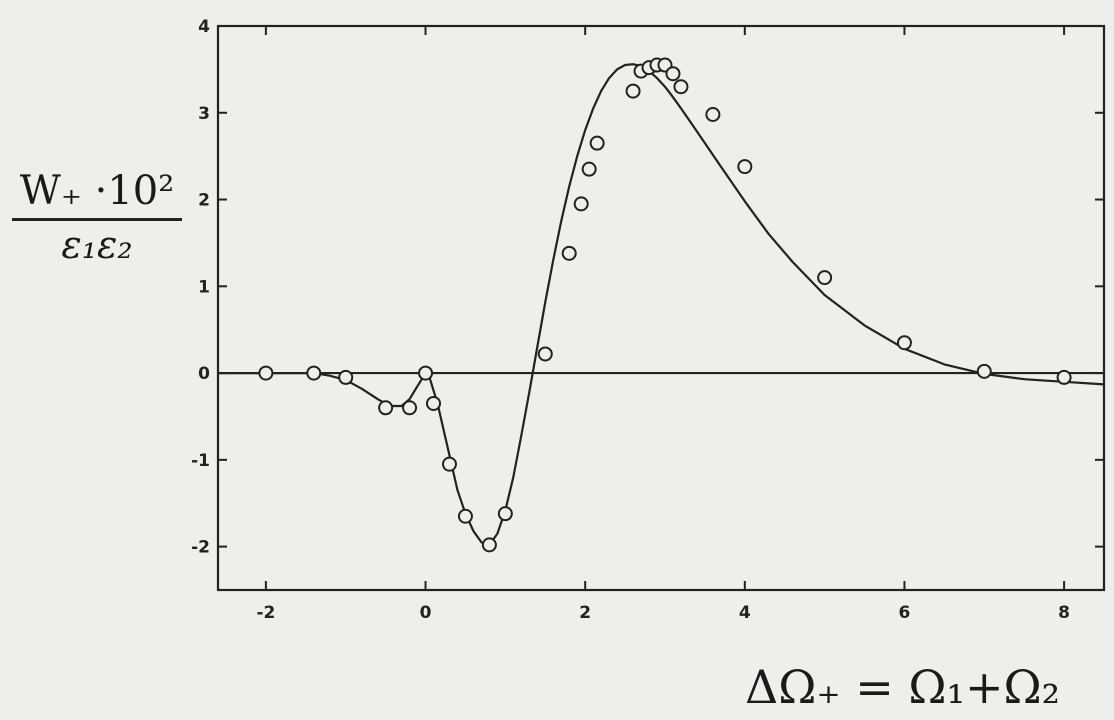 The width and height of the screenshot is (1114, 720). What do you see at coordinates (585, 613) in the screenshot?
I see `x-tick-label: 2` at bounding box center [585, 613].